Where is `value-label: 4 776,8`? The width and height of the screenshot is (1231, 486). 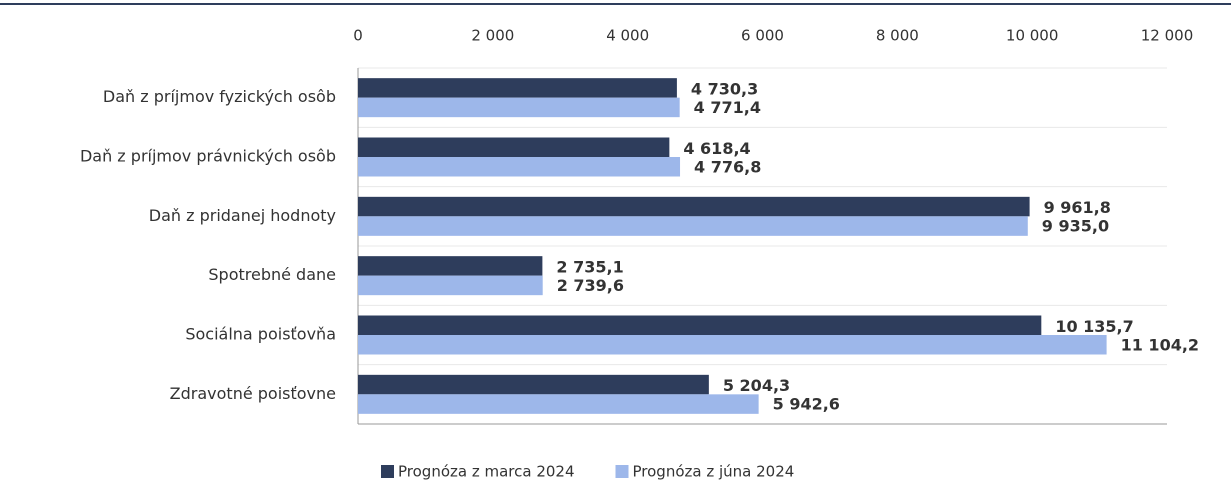 value-label: 4 776,8 is located at coordinates (727, 166).